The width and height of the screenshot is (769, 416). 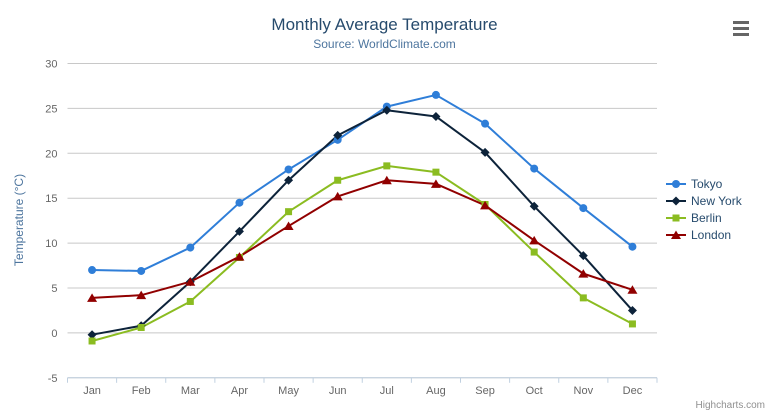 I want to click on legend-item-new-york: New York, so click(x=704, y=200).